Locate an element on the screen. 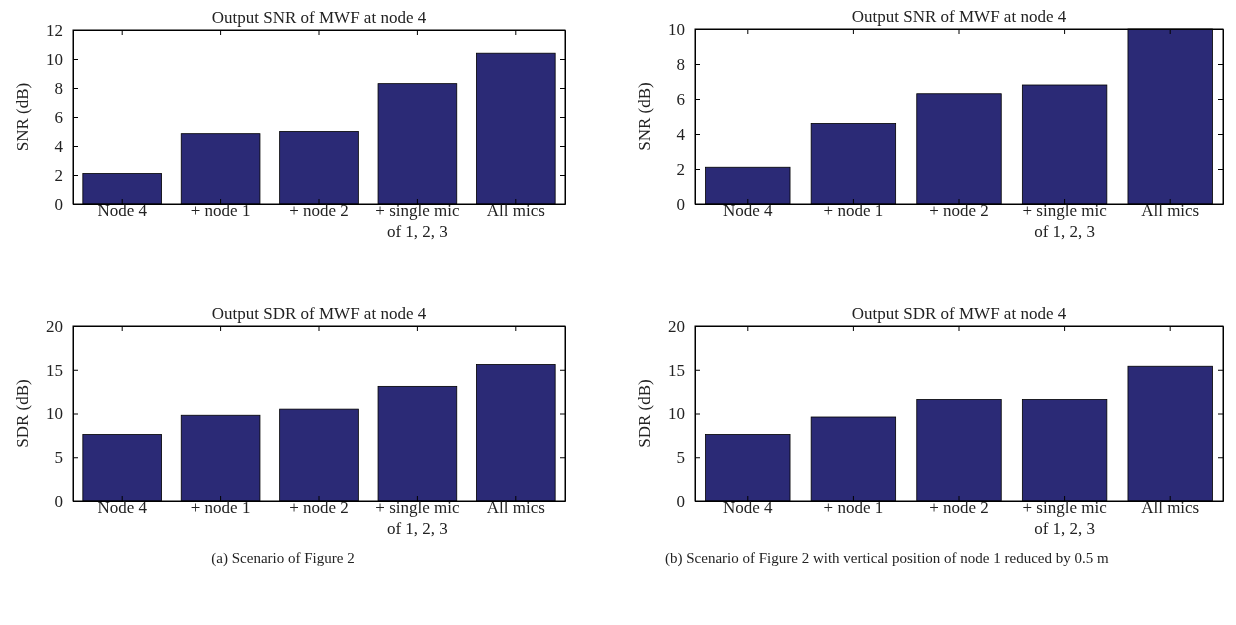 The image size is (1236, 625). text: (b) Scenario of Figure 2 with vertical position of node 1 reduced by 0.5 m is located at coordinates (887, 558).